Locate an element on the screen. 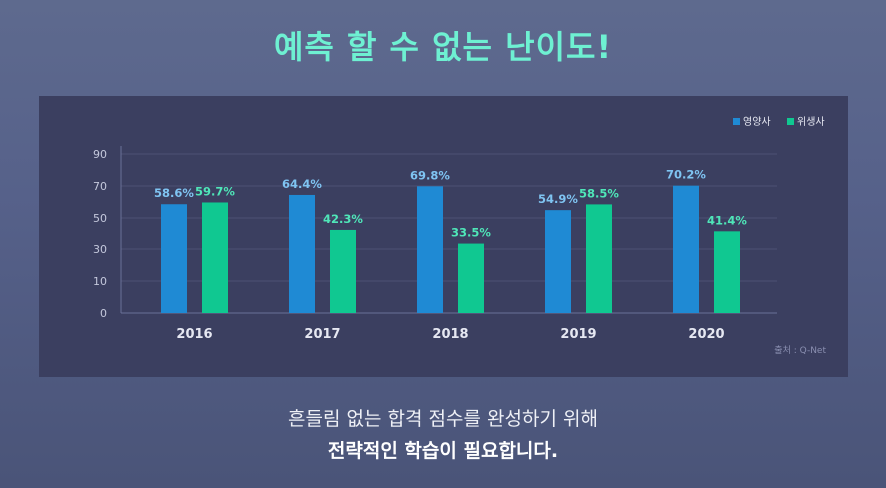  data-label: 58.6% is located at coordinates (174, 193).